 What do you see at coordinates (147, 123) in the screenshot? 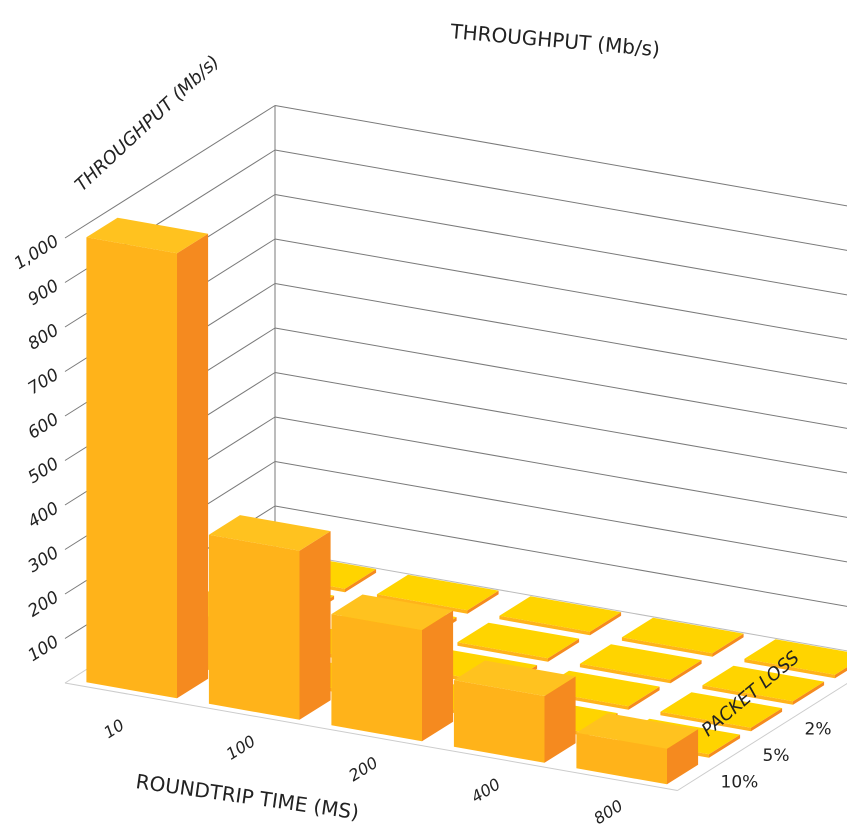
I see `side-axis-title: THROUGHPUT (Mb/s)` at bounding box center [147, 123].